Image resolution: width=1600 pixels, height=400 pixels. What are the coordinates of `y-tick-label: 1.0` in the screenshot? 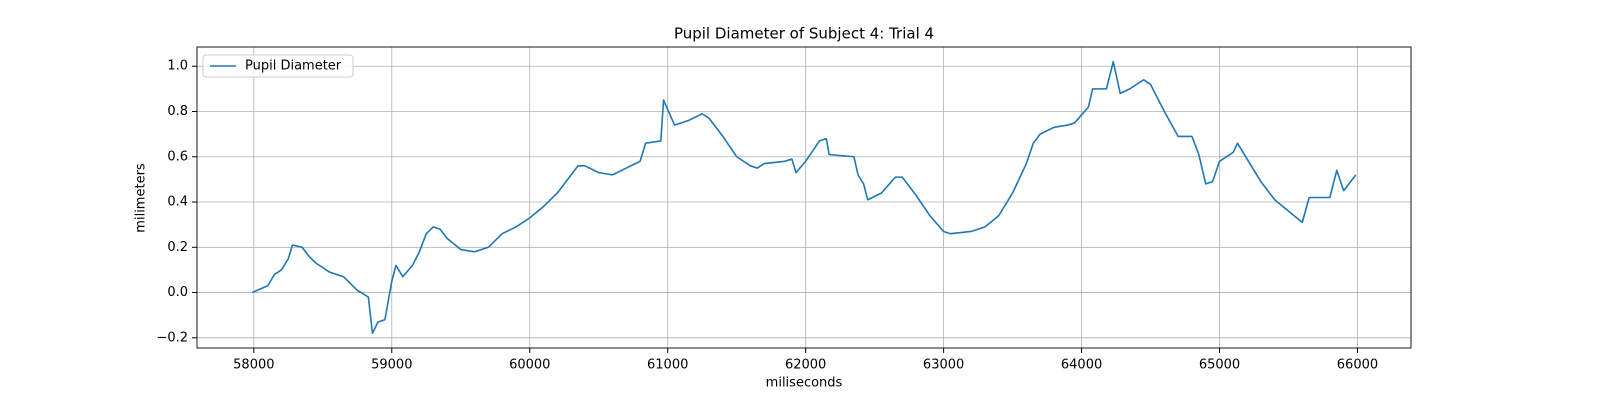 It's located at (177, 66).